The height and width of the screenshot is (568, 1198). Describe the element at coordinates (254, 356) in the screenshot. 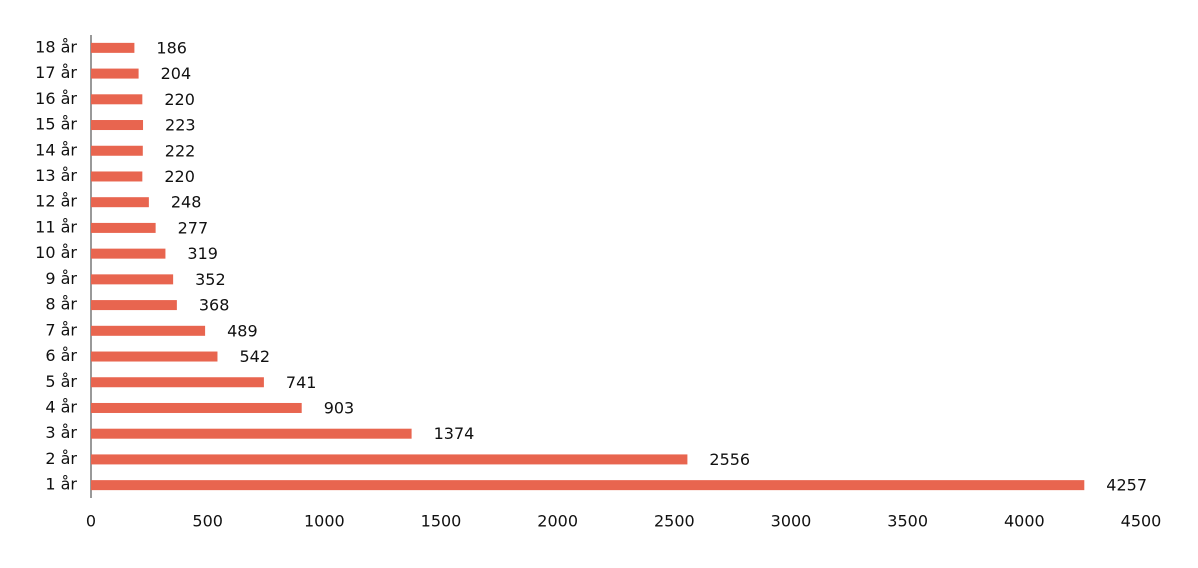

I see `value-label: 542` at that location.